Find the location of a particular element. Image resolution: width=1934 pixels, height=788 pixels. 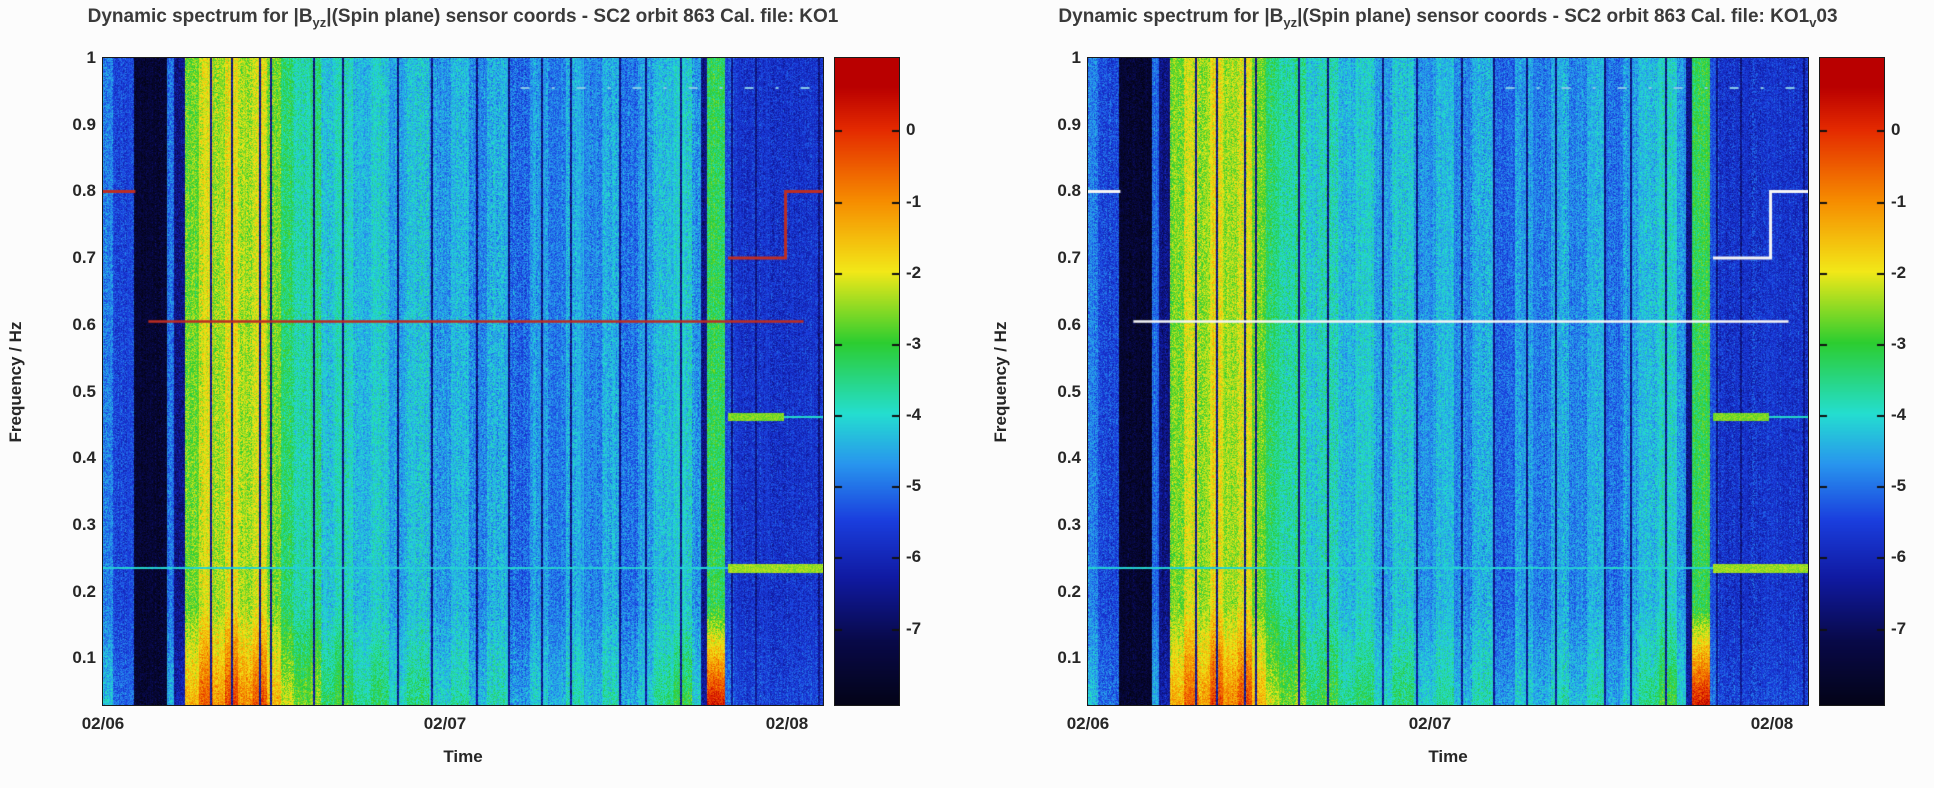

title-subscript: v is located at coordinates (1813, 22).